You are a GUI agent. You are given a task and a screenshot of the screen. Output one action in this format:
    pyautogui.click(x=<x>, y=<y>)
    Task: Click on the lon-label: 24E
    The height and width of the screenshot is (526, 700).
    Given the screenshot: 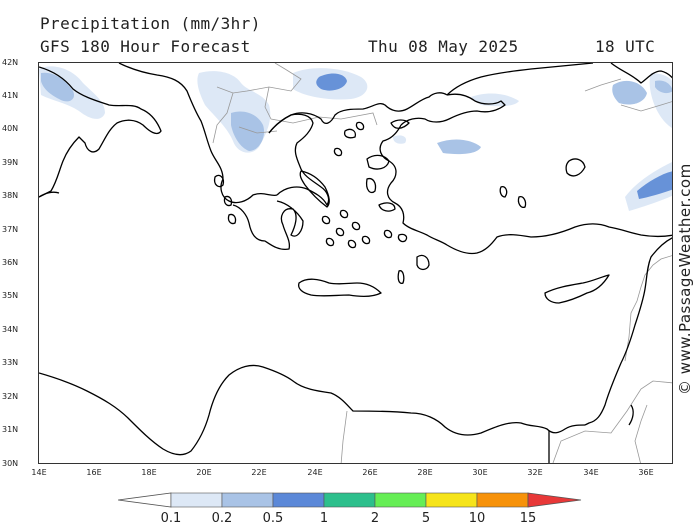 What is the action you would take?
    pyautogui.click(x=315, y=472)
    